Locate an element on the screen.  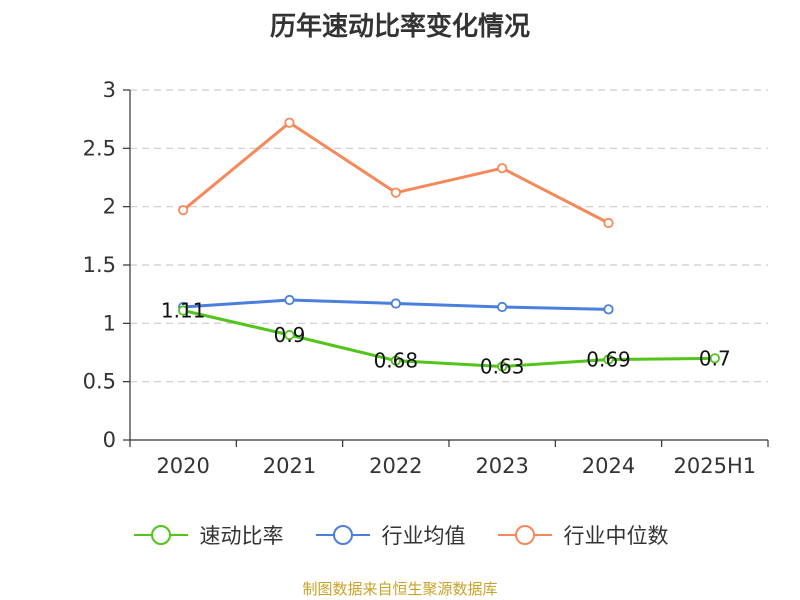
source-note: 制图数据来自恒生聚源数据库 is located at coordinates (400, 589).